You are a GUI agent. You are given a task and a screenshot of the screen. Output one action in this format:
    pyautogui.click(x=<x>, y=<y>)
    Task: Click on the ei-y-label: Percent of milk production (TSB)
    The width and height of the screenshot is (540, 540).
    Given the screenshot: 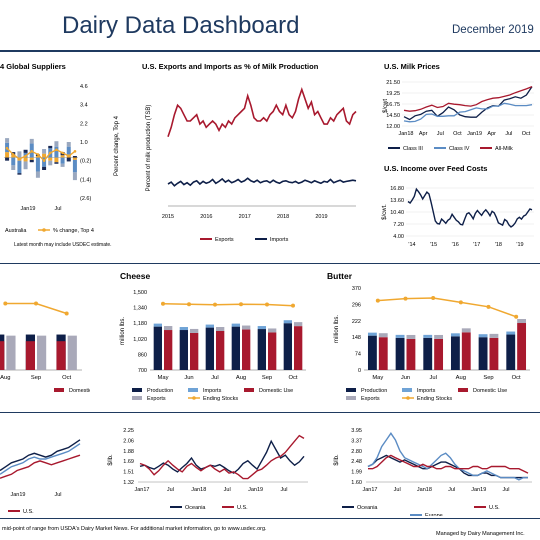 What is the action you would take?
    pyautogui.click(x=149, y=148)
    